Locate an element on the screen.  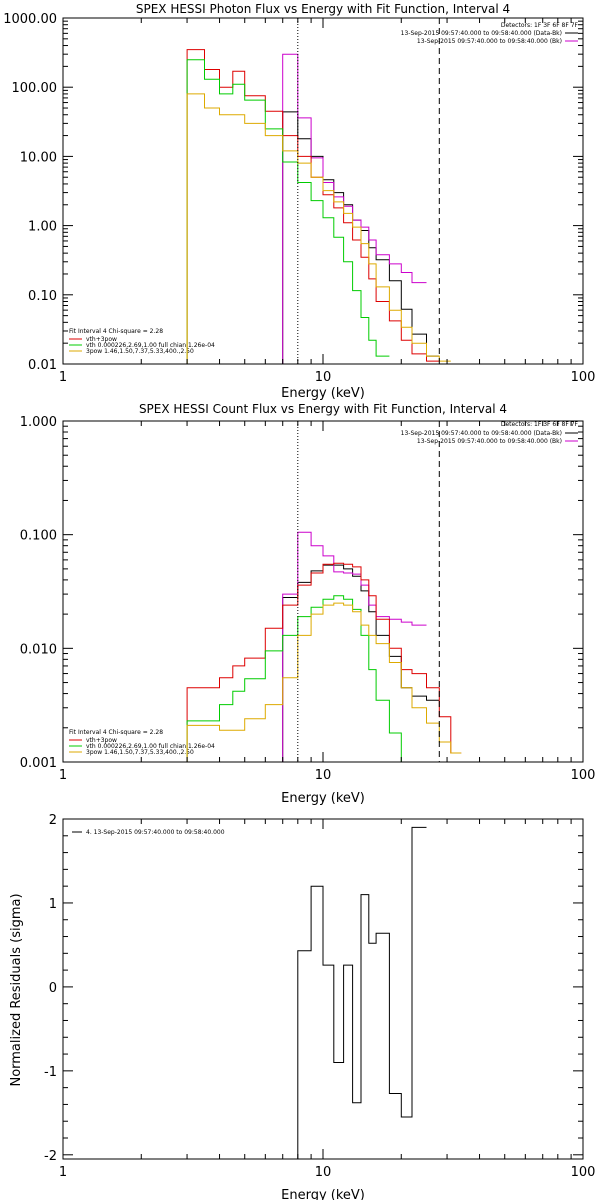
count-flux-y-tick-label: 1.000 is located at coordinates (38, 422).